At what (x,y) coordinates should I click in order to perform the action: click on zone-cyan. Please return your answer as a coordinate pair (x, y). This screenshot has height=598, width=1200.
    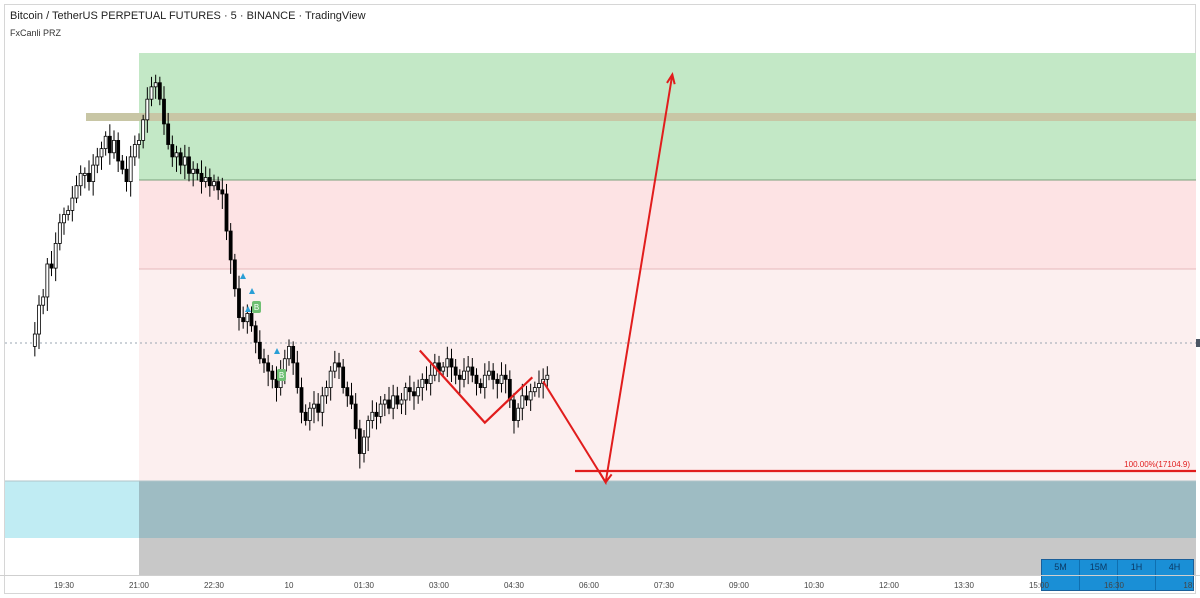
    Looking at the image, I should click on (72, 509).